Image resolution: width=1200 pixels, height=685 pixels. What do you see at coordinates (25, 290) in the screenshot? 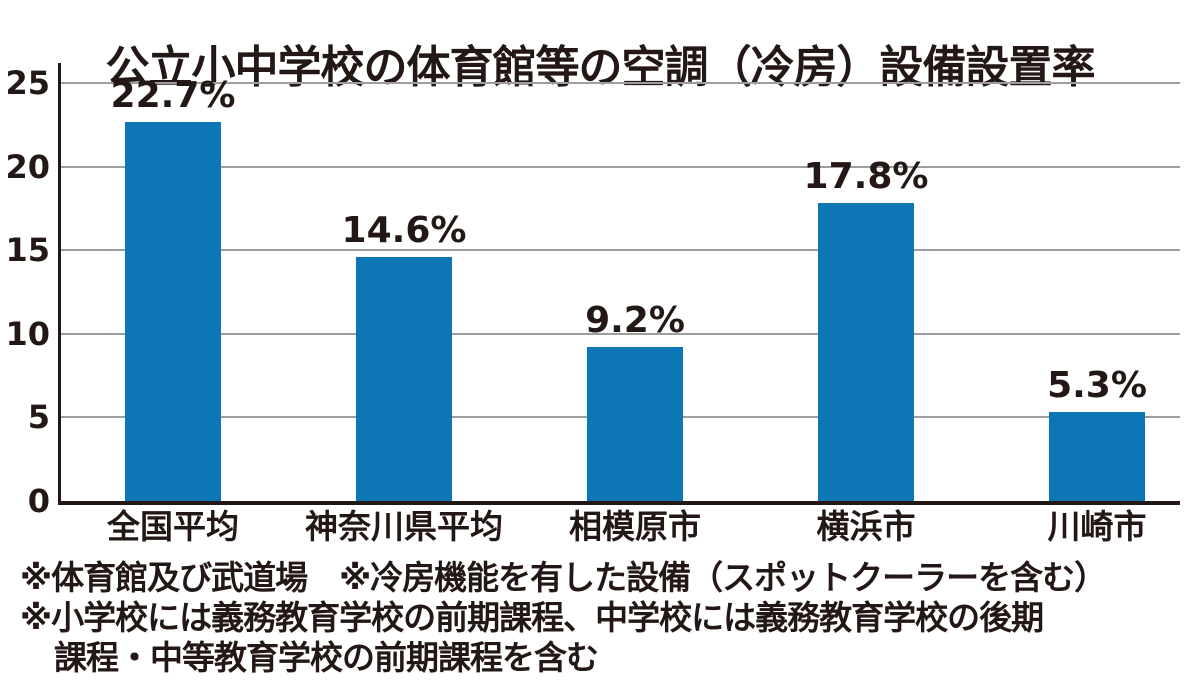
I see `y-axis-tick-labels: 0 5 10 15 20 25` at bounding box center [25, 290].